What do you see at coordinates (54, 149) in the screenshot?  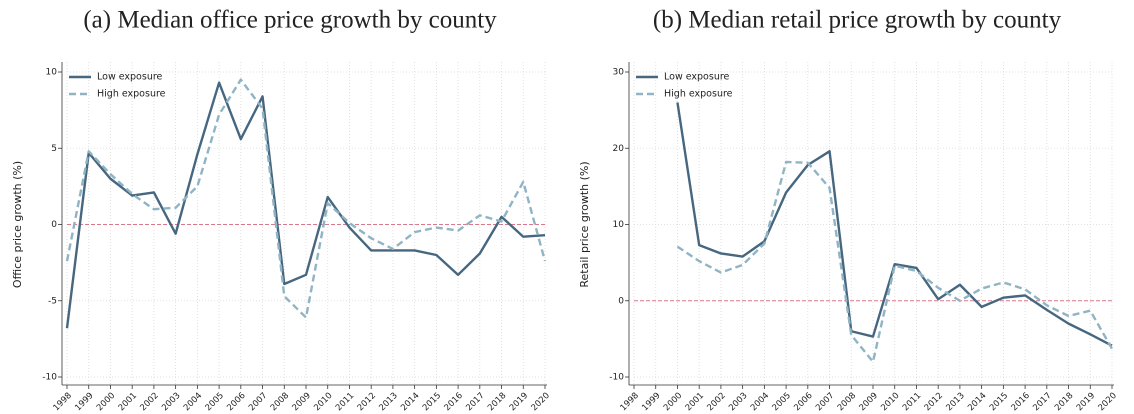 I see `y-tick-label: 5` at bounding box center [54, 149].